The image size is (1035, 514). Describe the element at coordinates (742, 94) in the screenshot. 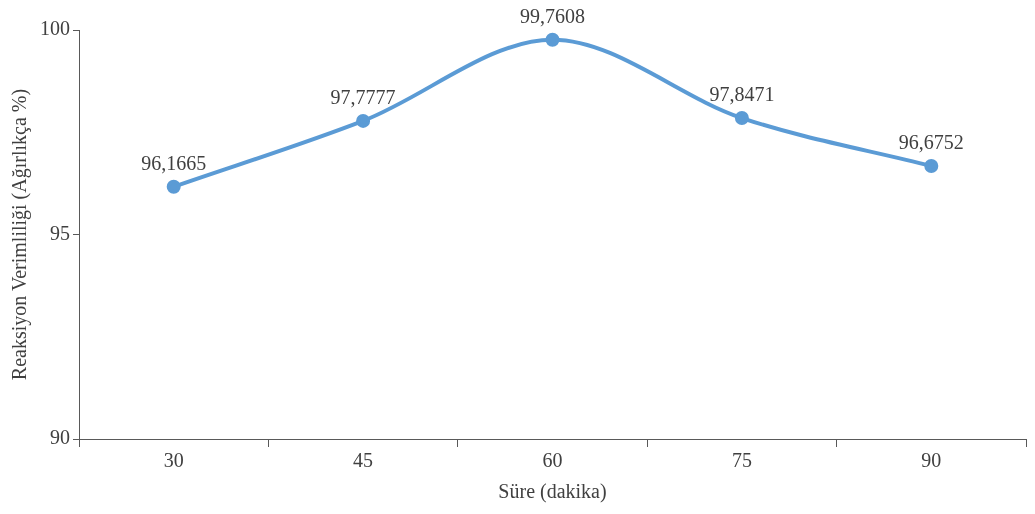

I see `data-label: 97,8471` at that location.